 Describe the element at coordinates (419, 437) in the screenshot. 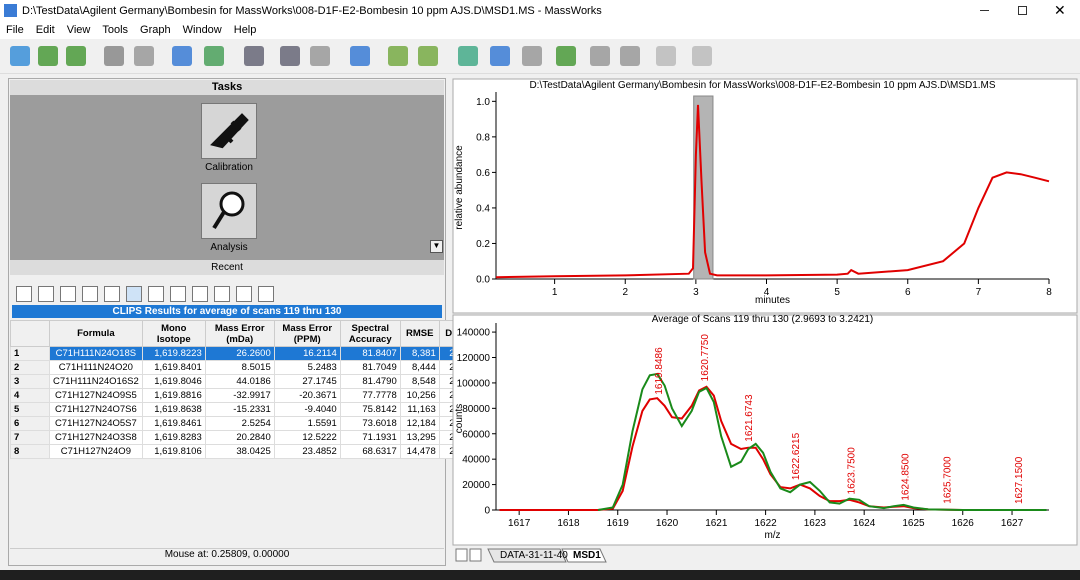

I see `cell: 13,295` at that location.